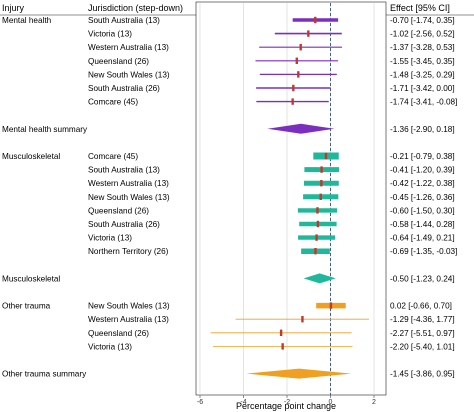  What do you see at coordinates (422, 238) in the screenshot?
I see `effect-label: -0.64 [-1.49, 0.21]` at bounding box center [422, 238].